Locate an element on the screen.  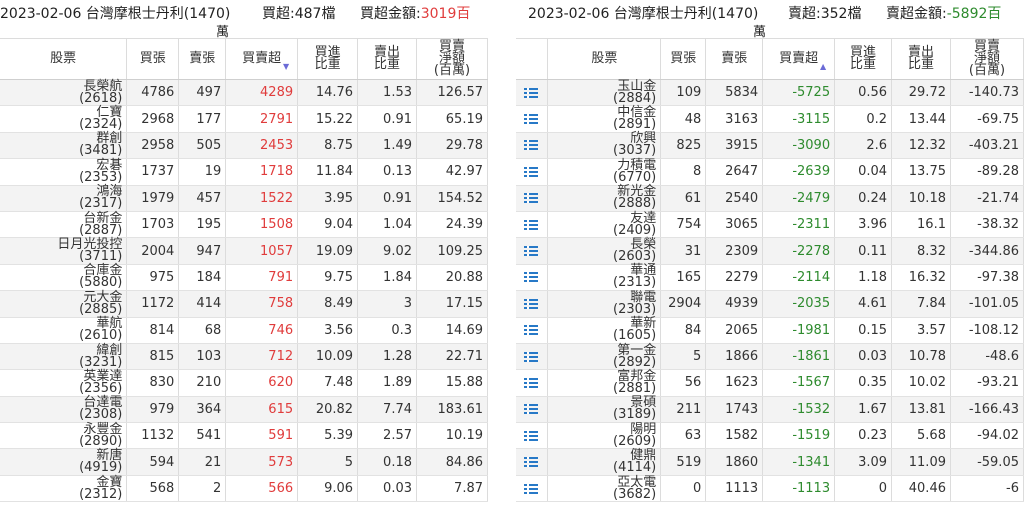
table-row: 華航 (2610) 814 68 746 3.56 0.3 14.69 is located at coordinates (244, 330).